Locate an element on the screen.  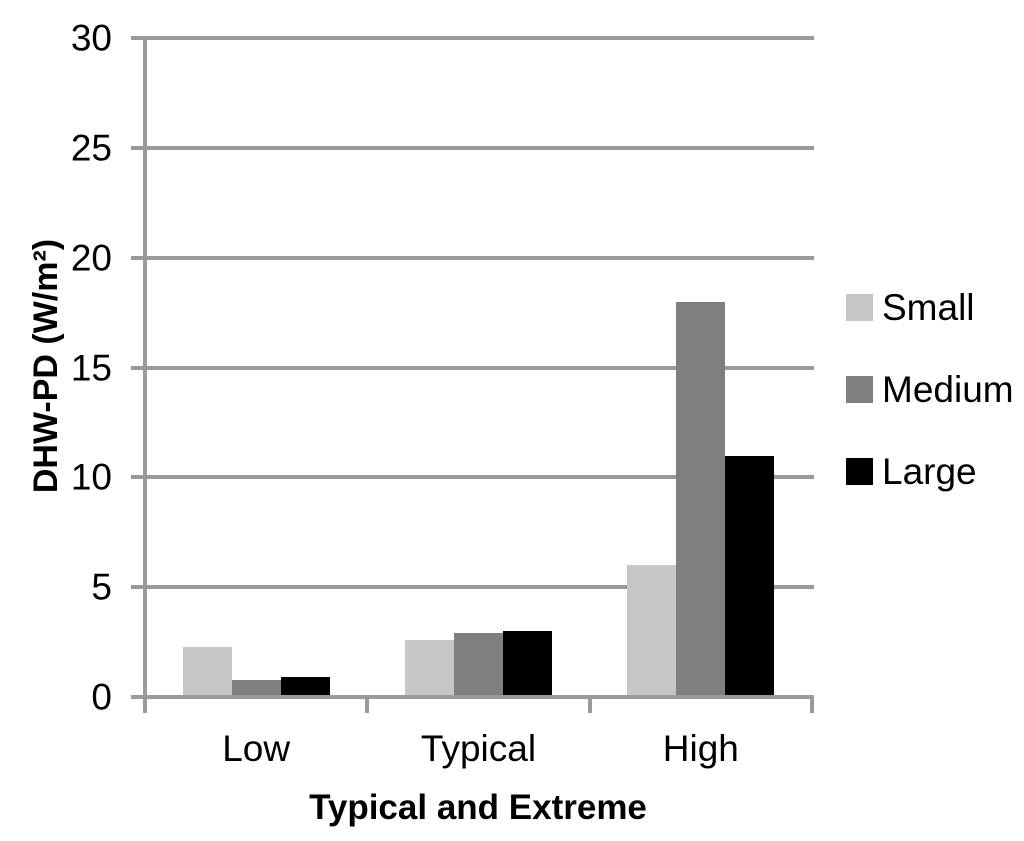
legend-label-medium: Medium is located at coordinates (948, 389).